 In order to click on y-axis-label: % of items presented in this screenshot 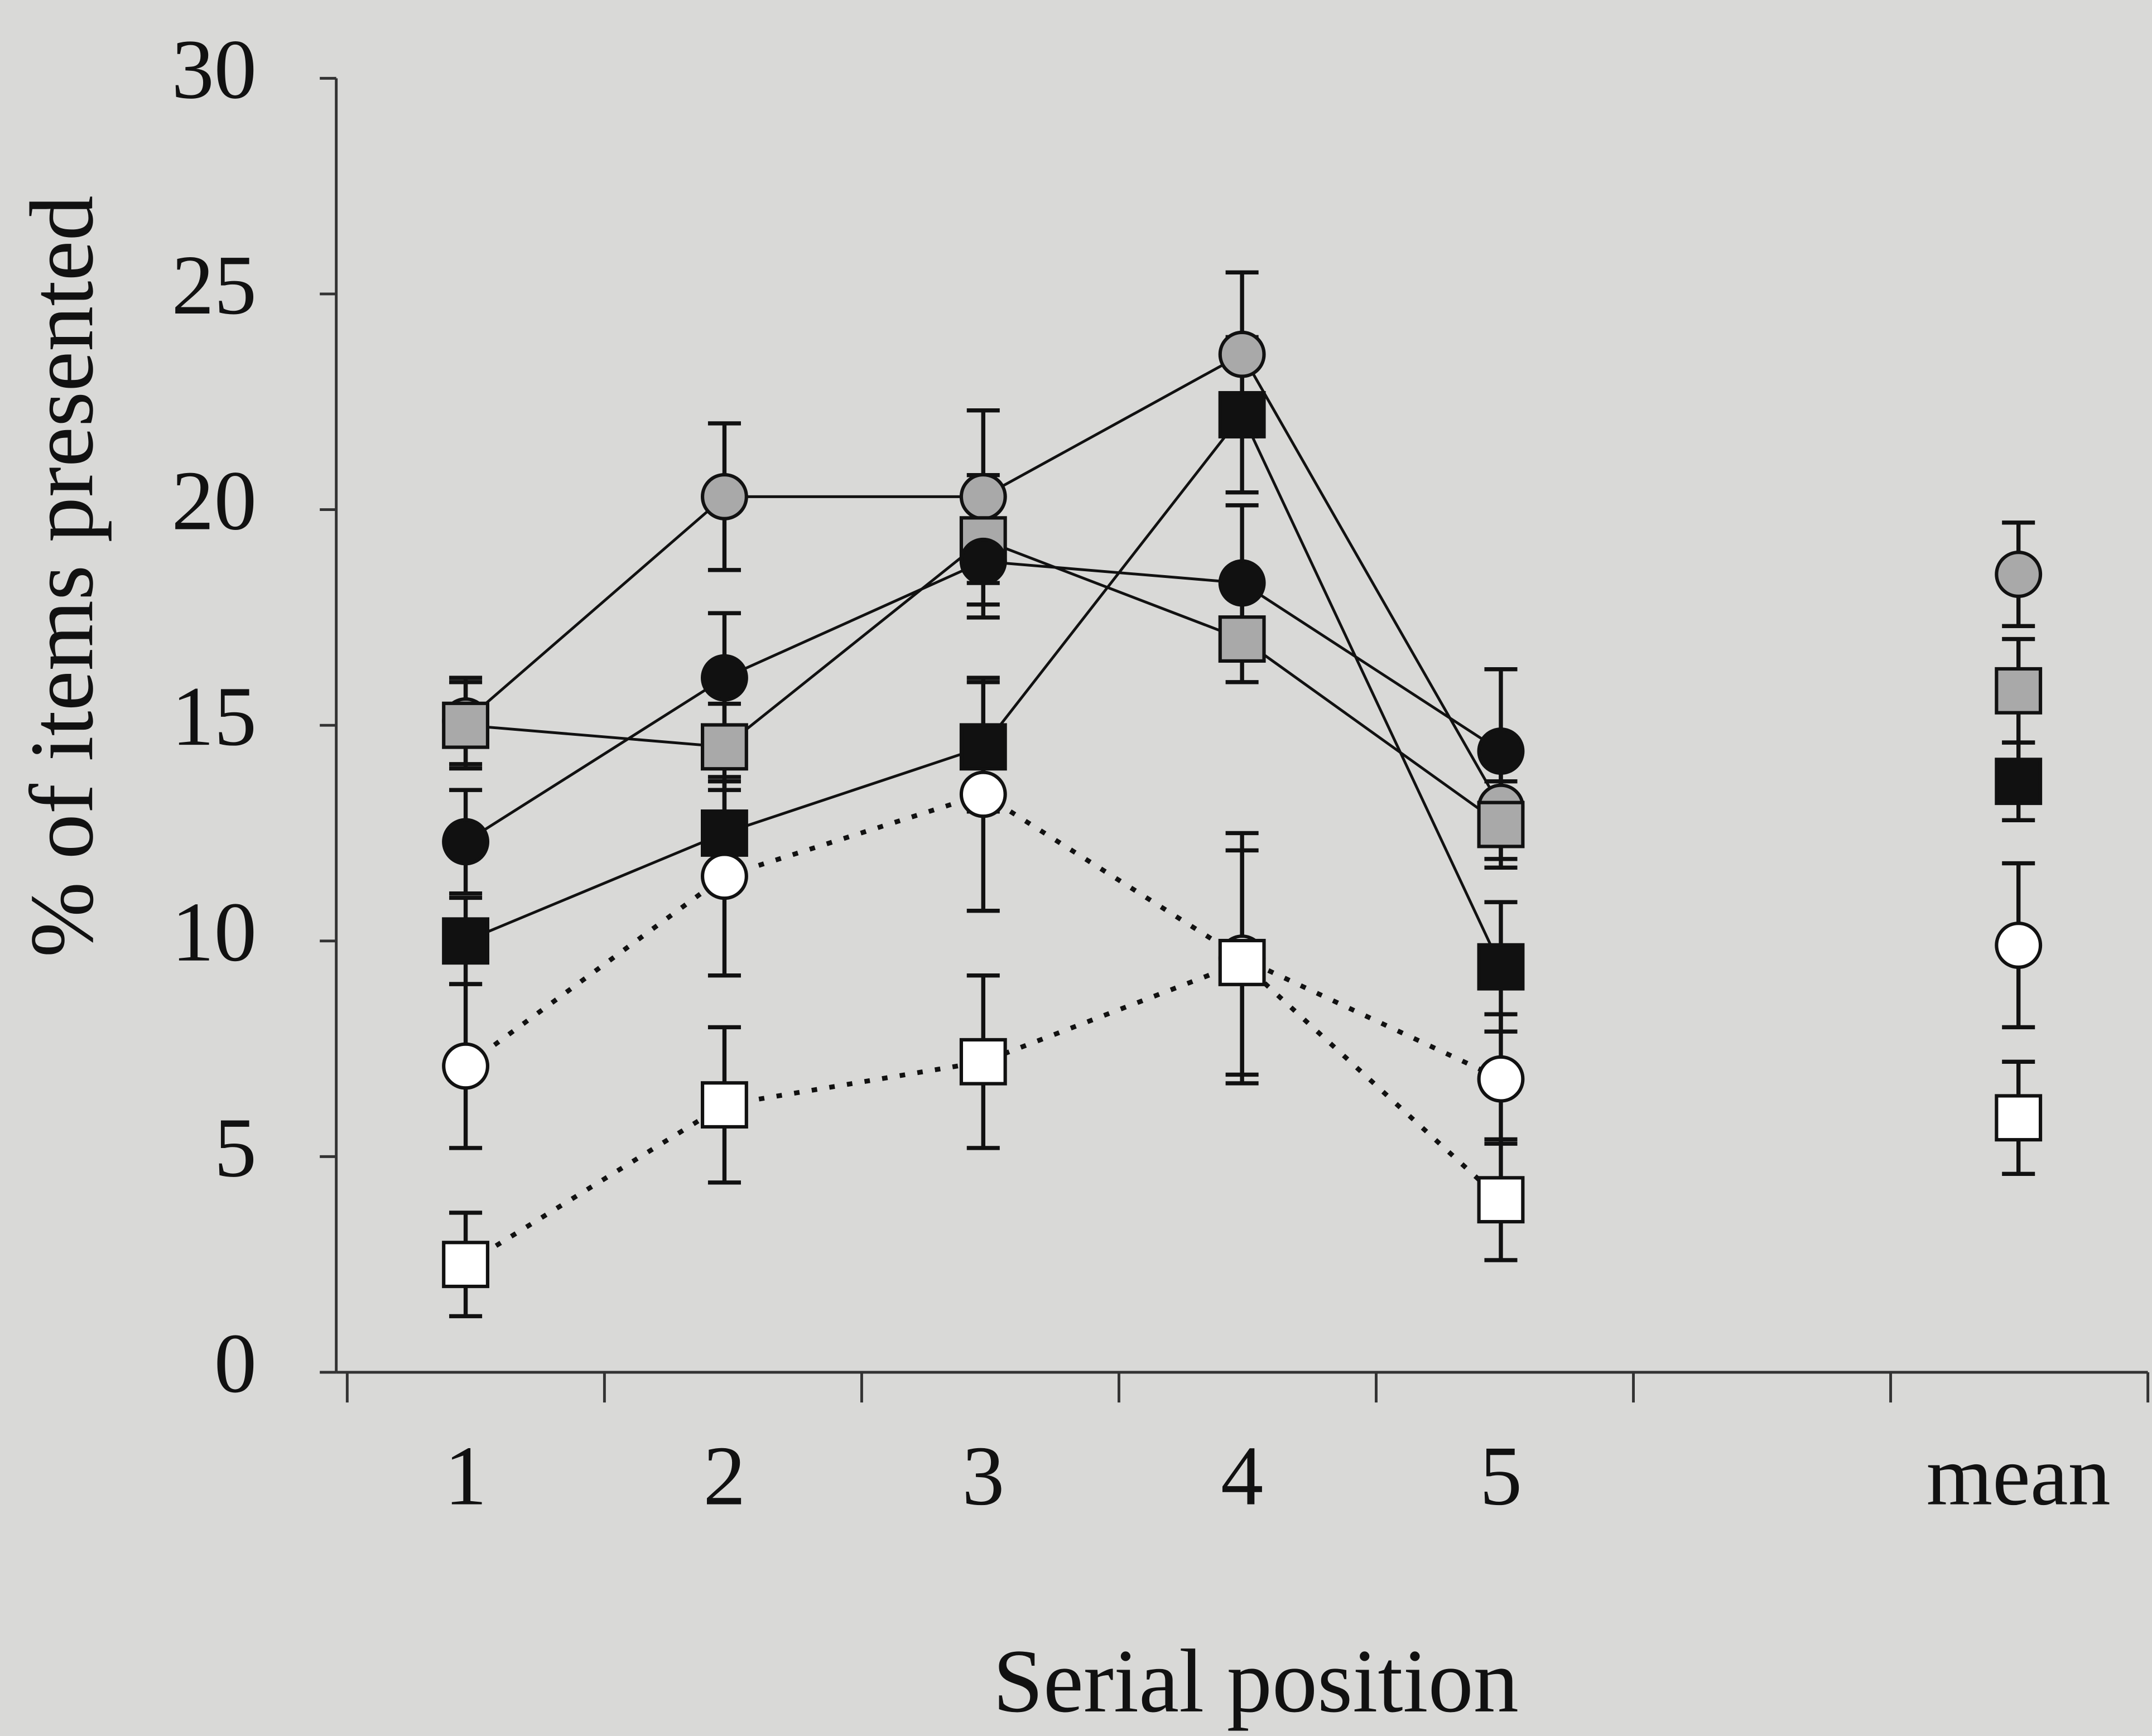, I will do `click(62, 576)`.